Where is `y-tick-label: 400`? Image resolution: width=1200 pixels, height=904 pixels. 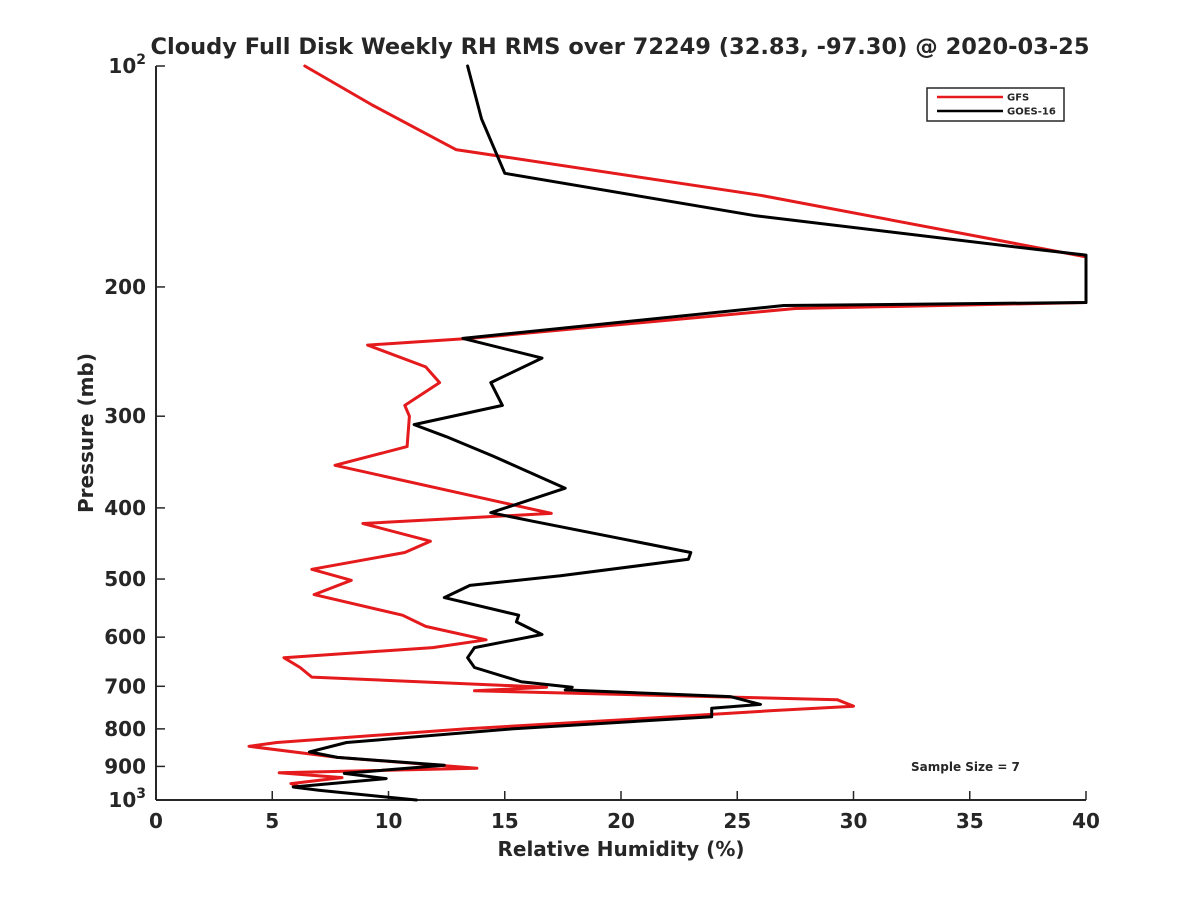 y-tick-label: 400 is located at coordinates (125, 508).